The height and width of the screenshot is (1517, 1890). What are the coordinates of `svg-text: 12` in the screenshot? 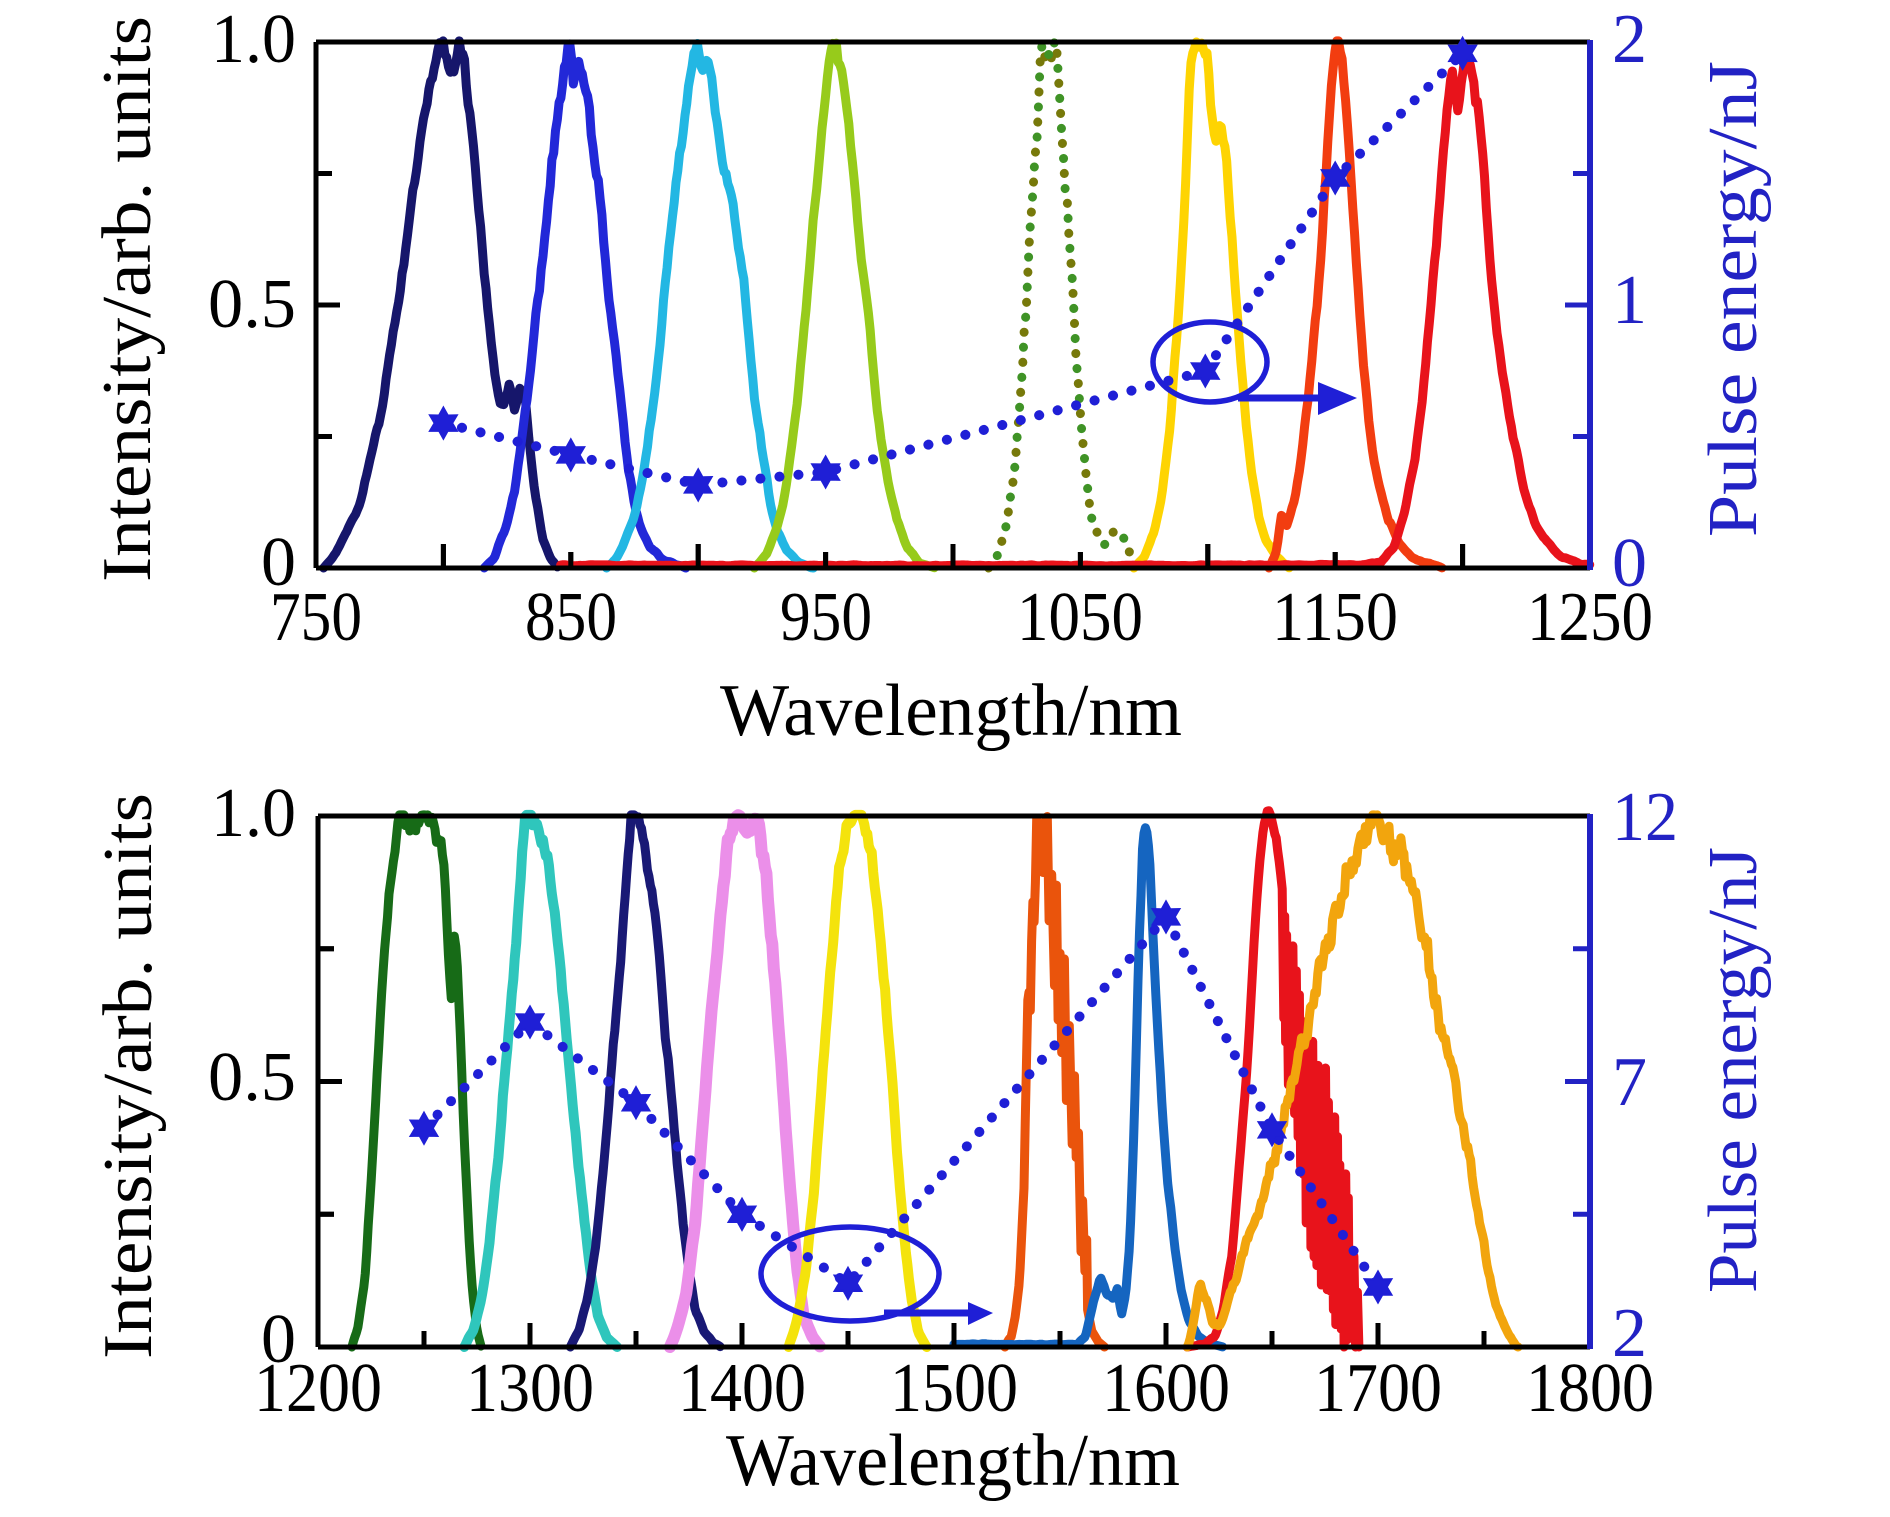 It's located at (1645, 817).